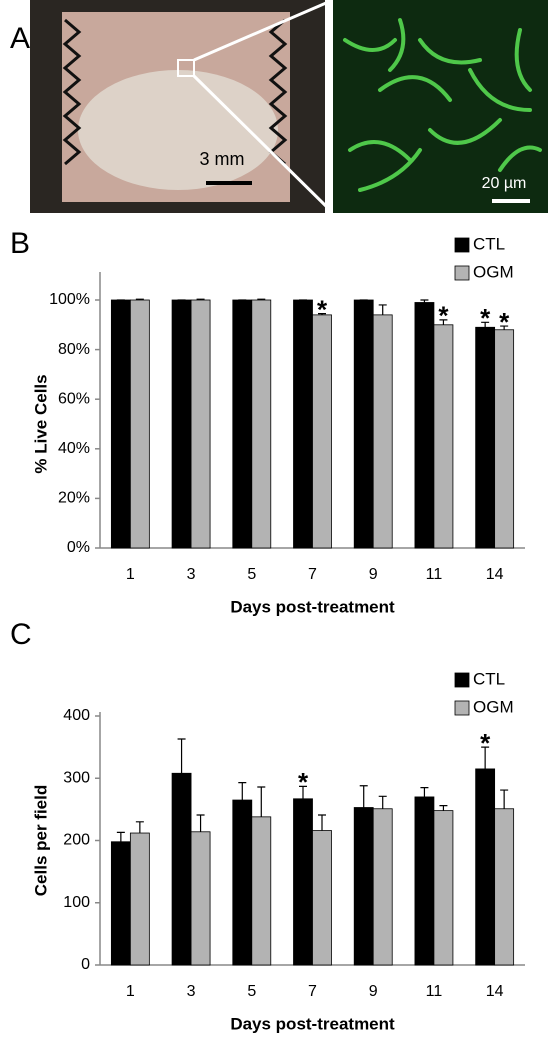 Image resolution: width=554 pixels, height=1050 pixels. Describe the element at coordinates (442, 105) in the screenshot. I see `cells` at that location.